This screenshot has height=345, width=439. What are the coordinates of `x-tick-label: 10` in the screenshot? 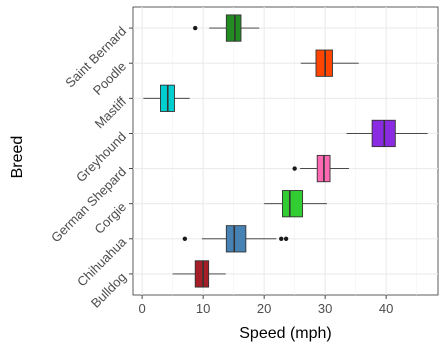 It's located at (203, 308).